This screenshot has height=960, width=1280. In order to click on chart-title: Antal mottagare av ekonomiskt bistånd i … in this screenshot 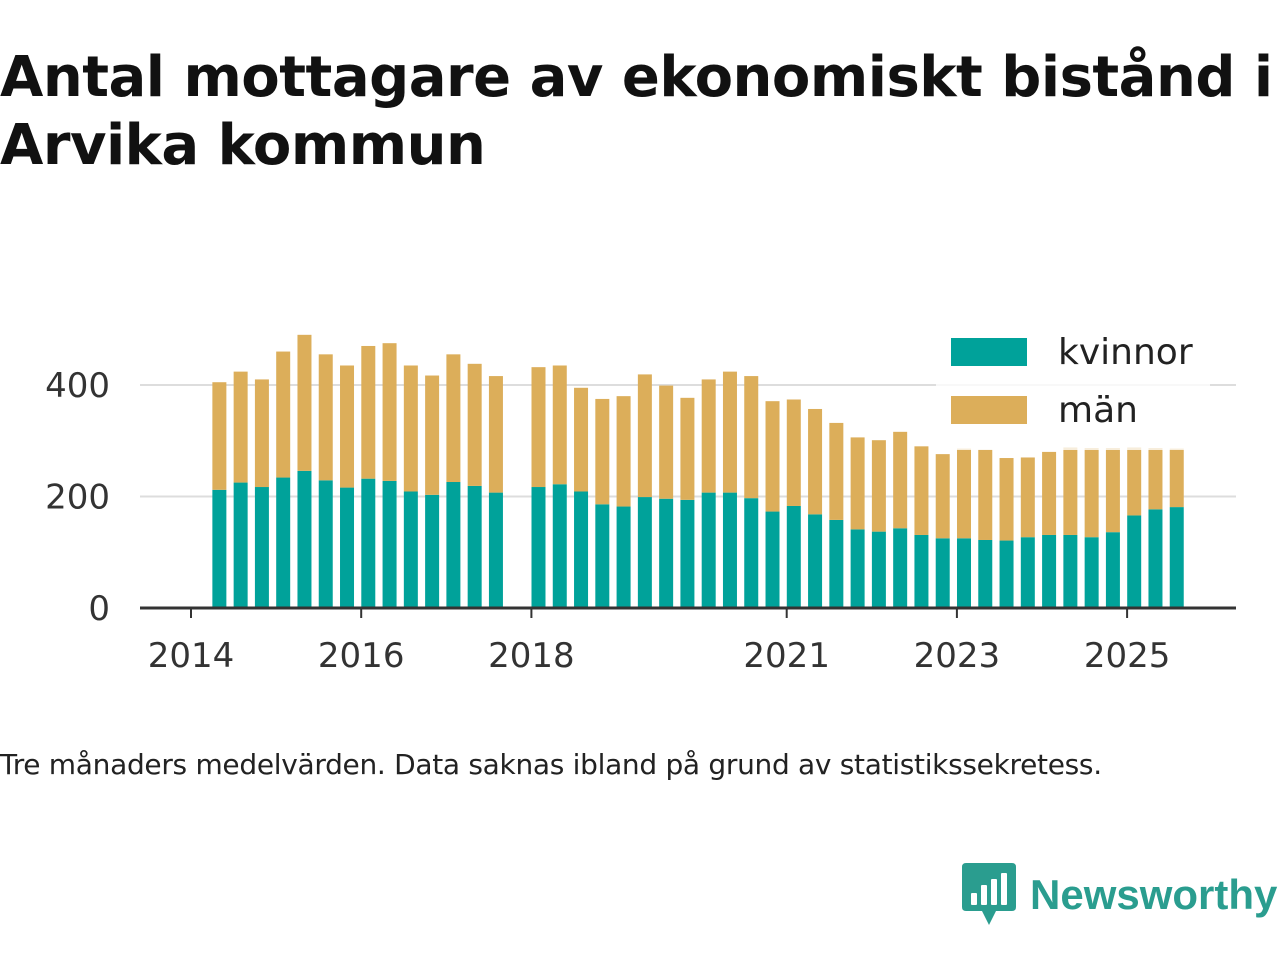, I will do `click(636, 111)`.